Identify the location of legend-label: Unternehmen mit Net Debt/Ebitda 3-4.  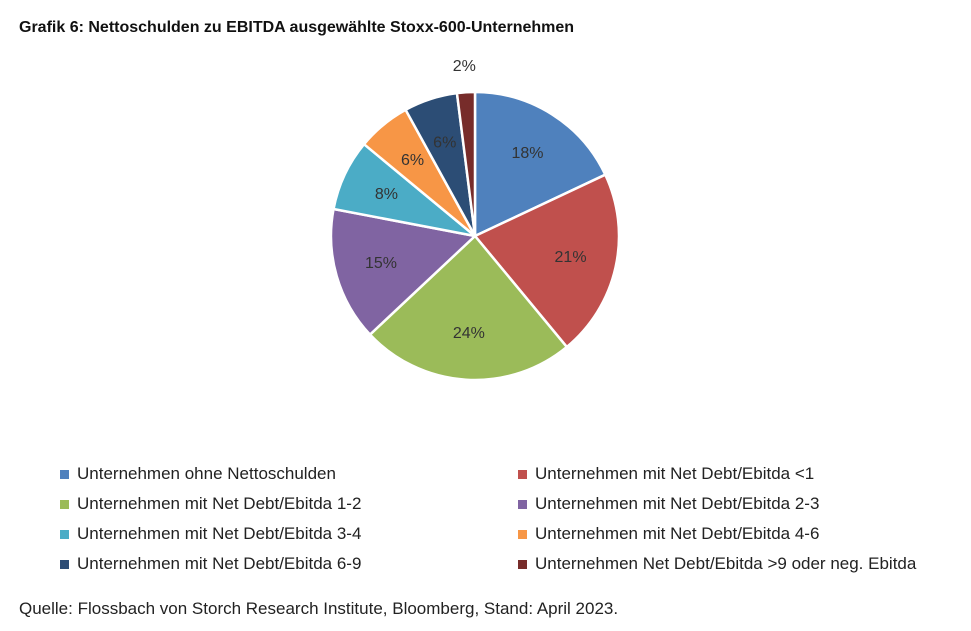
(219, 533).